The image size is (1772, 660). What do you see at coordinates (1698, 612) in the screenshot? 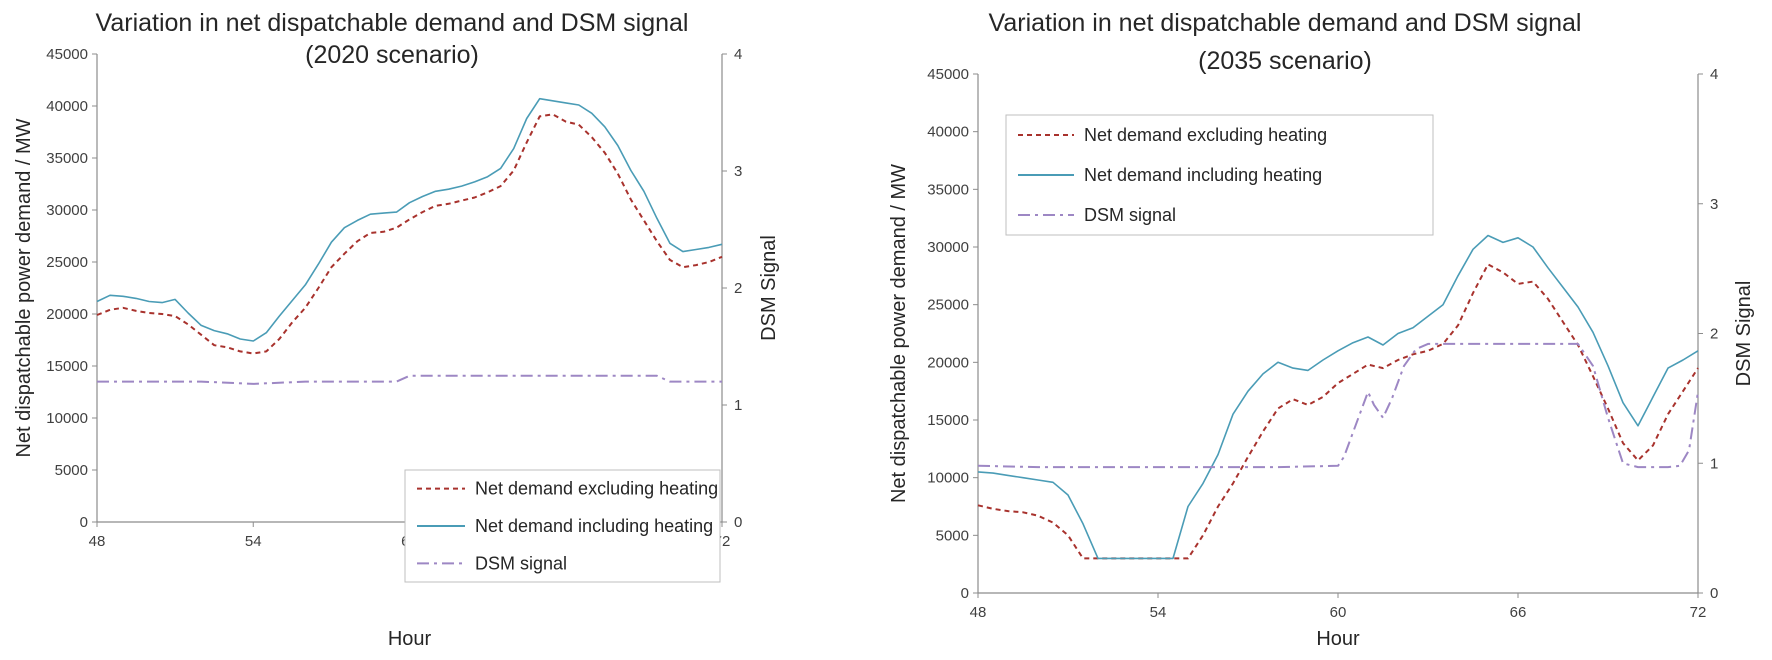
I see `x-tick-label: 72` at bounding box center [1698, 612].